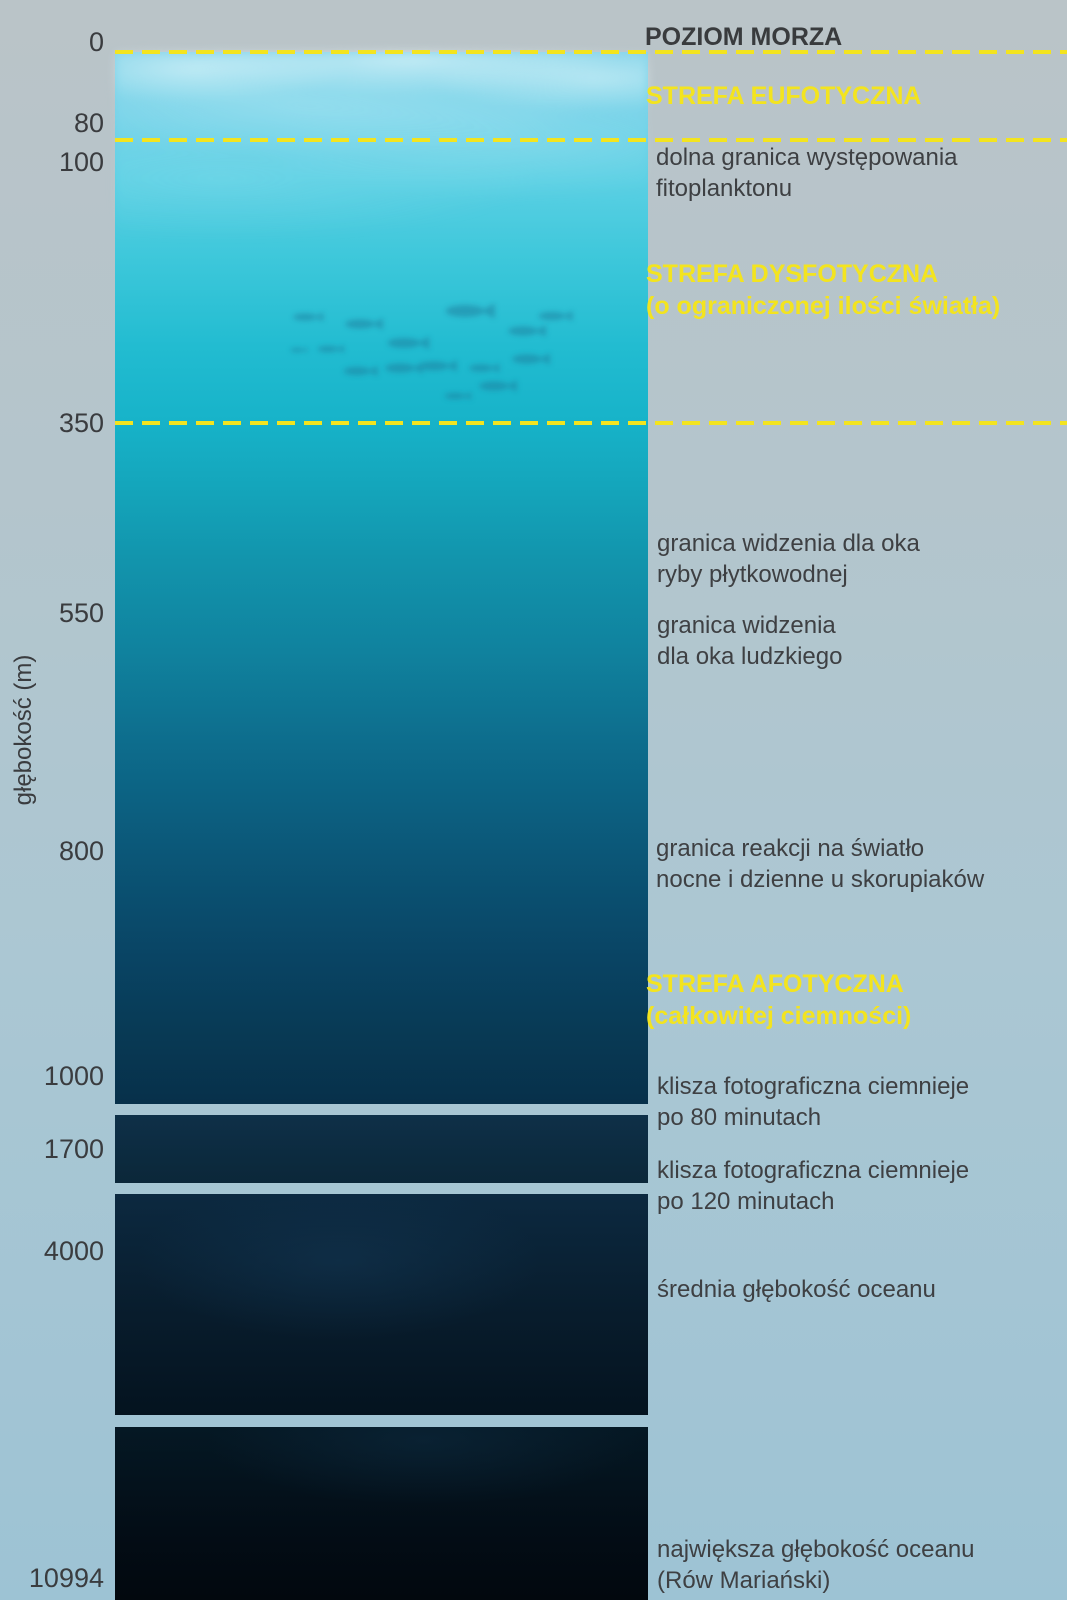 The height and width of the screenshot is (1600, 1067). I want to click on sea-level-label: POZIOM MORZA, so click(744, 37).